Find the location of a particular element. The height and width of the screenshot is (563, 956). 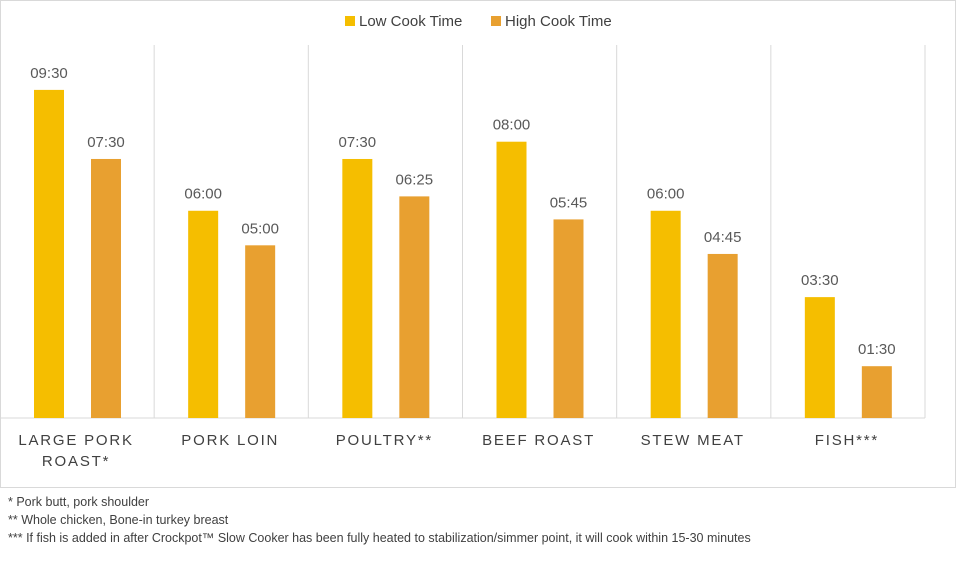

value-label: 09:30 is located at coordinates (49, 73).